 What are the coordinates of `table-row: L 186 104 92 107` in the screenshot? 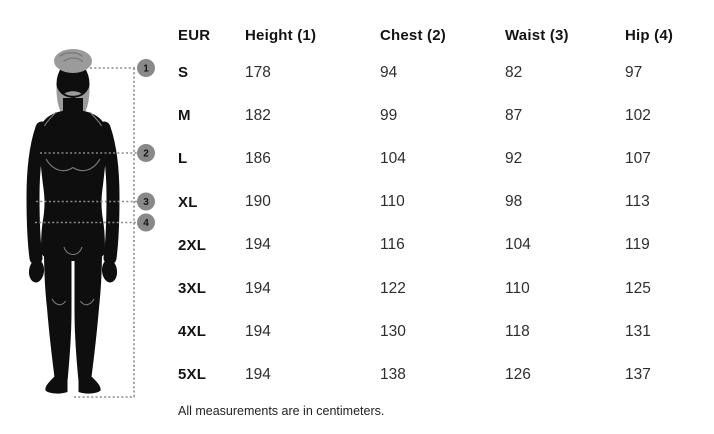 It's located at (439, 158).